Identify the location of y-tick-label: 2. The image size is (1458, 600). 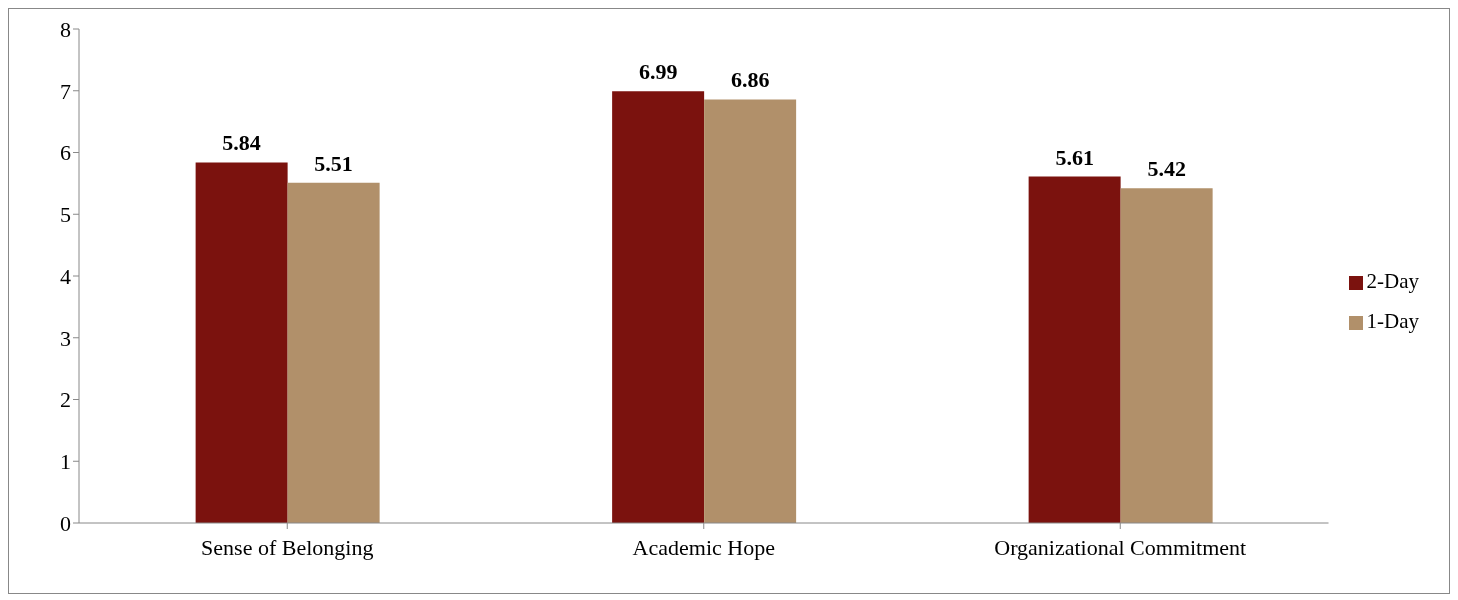
(65, 400).